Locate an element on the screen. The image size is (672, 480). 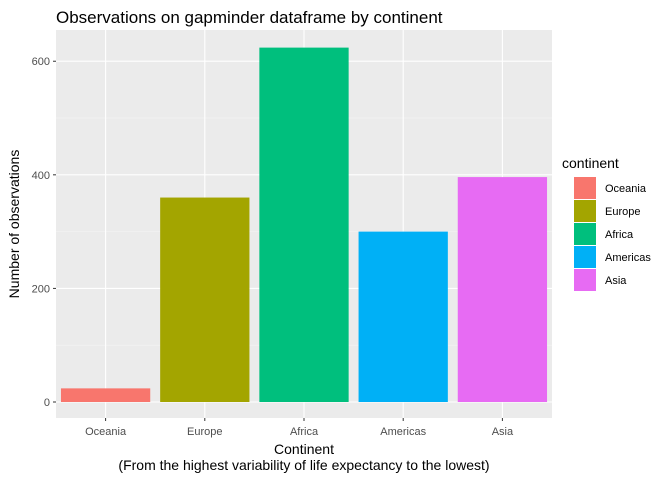
x-tick-label: Europe is located at coordinates (204, 432).